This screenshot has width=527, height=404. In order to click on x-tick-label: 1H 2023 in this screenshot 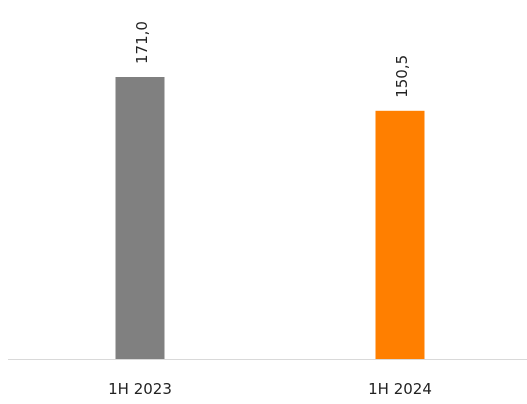, I will do `click(140, 389)`.